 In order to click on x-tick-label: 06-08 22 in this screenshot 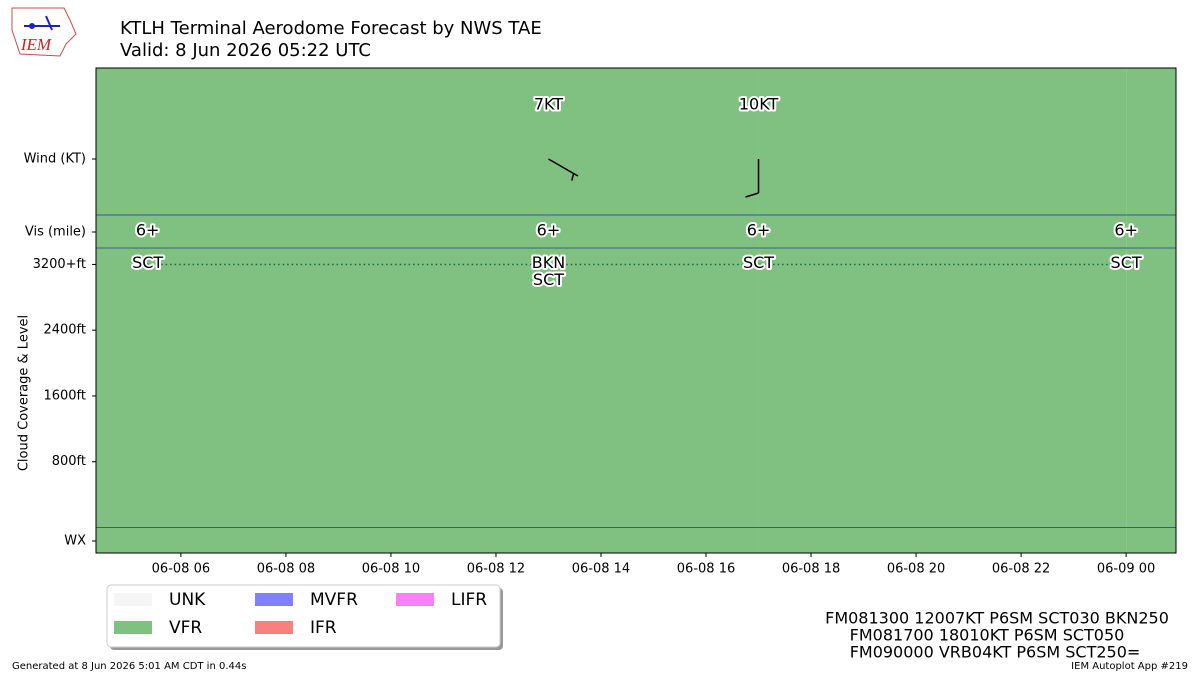, I will do `click(1021, 569)`.